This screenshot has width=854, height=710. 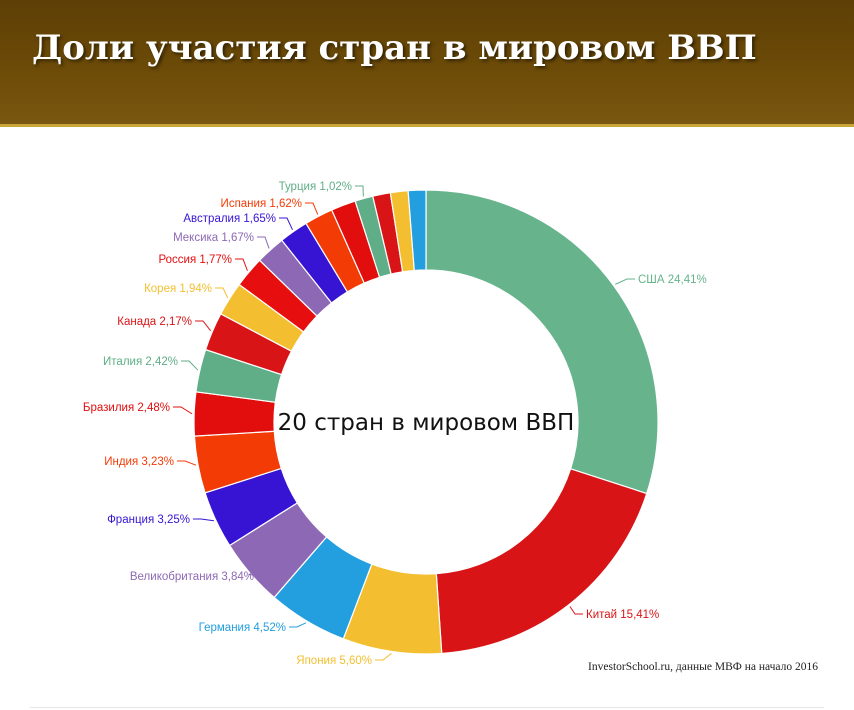 I want to click on leader-line-индия, so click(x=187, y=463).